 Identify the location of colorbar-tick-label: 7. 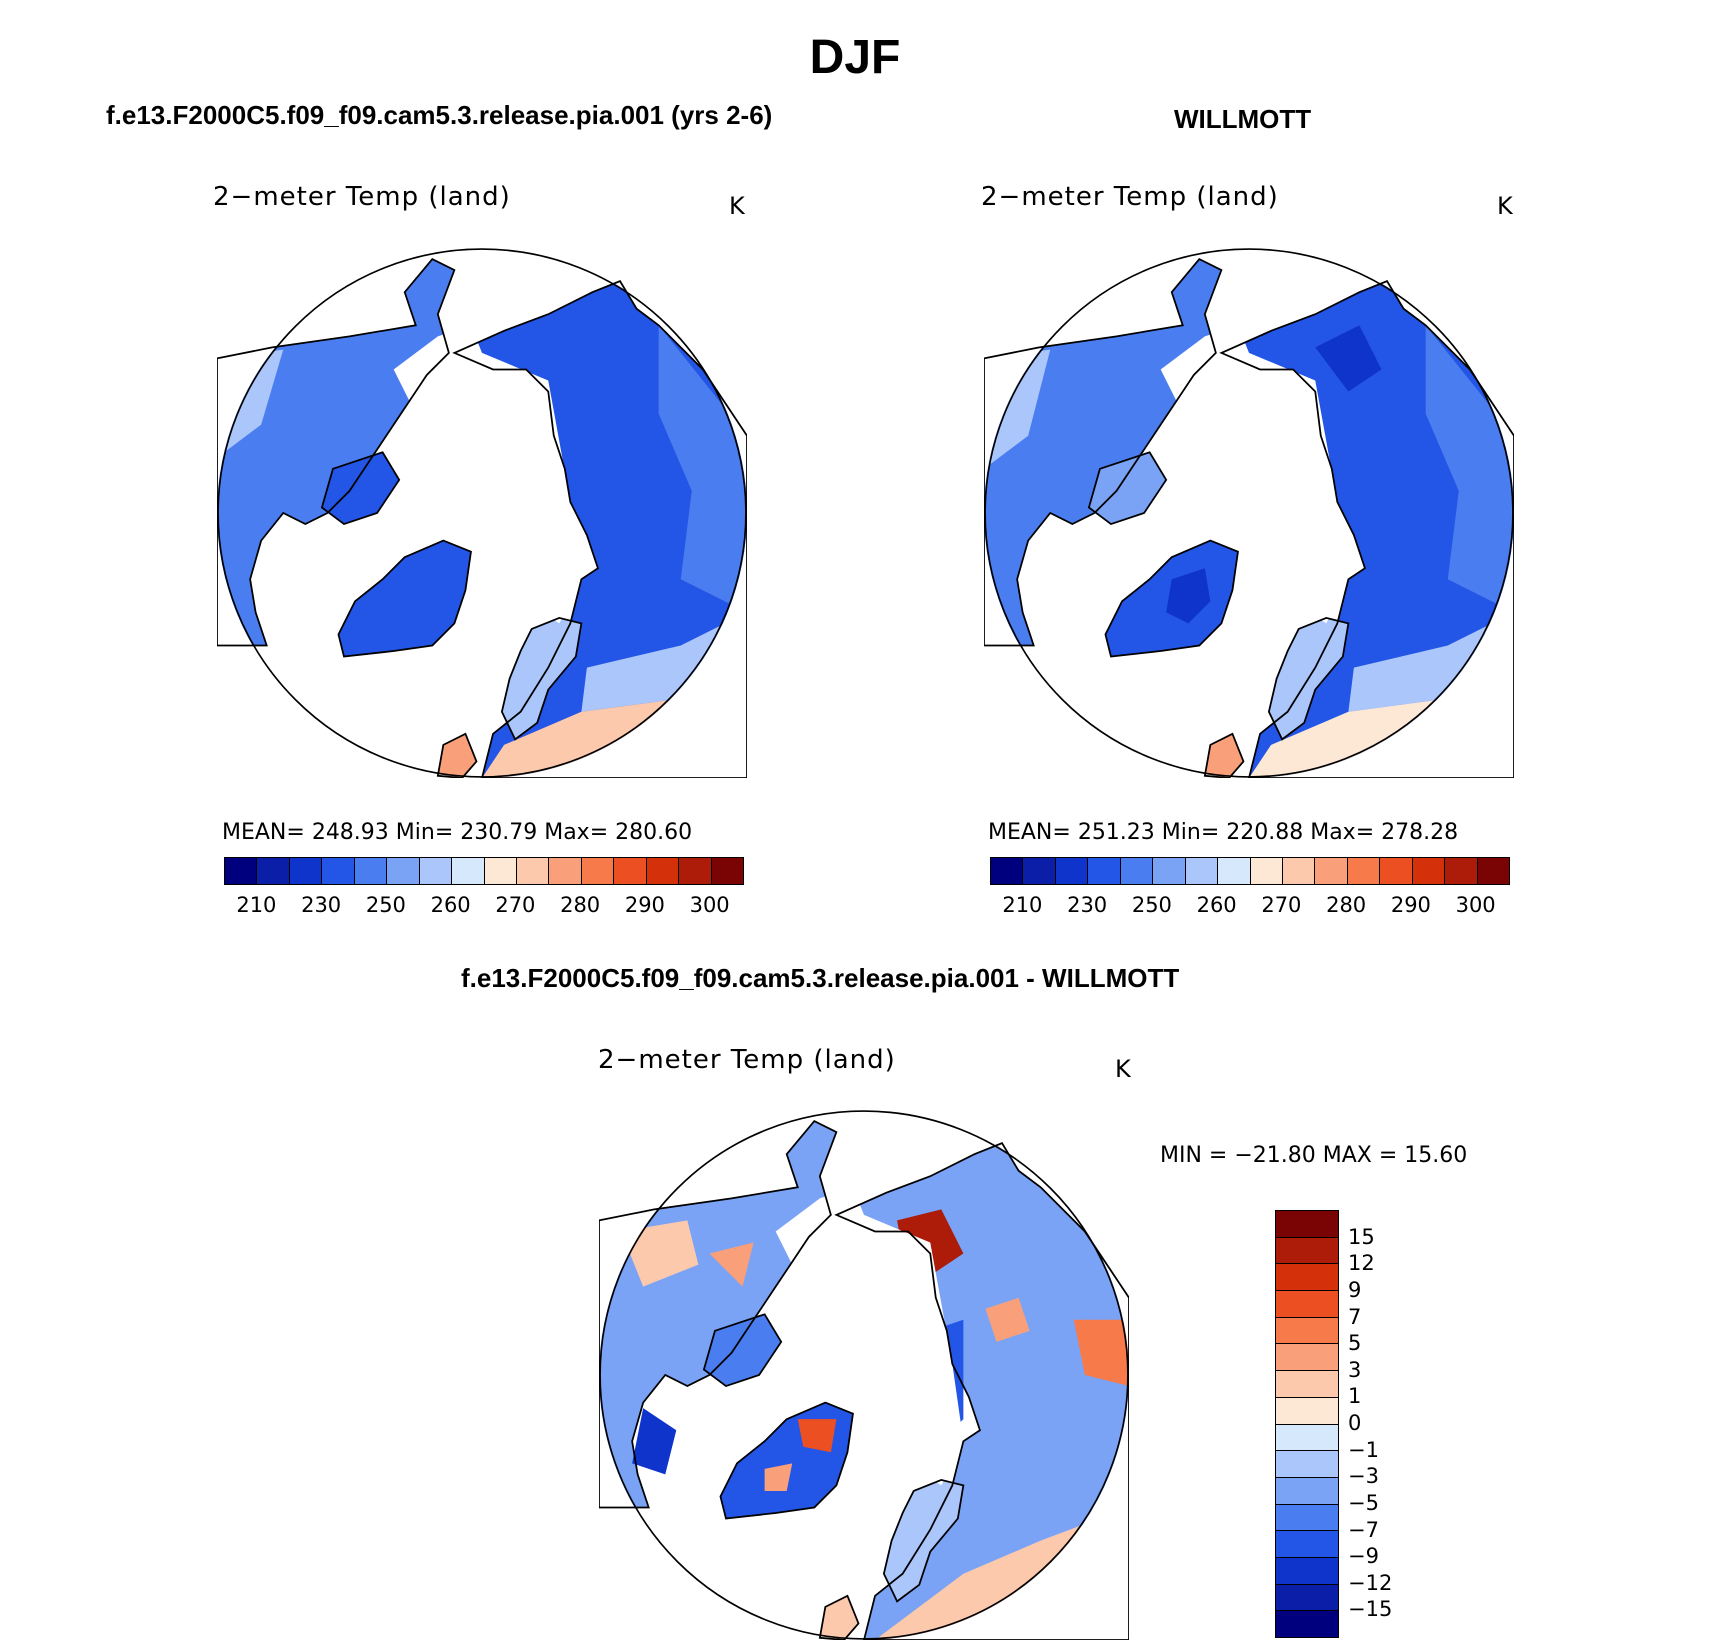
(1355, 1316).